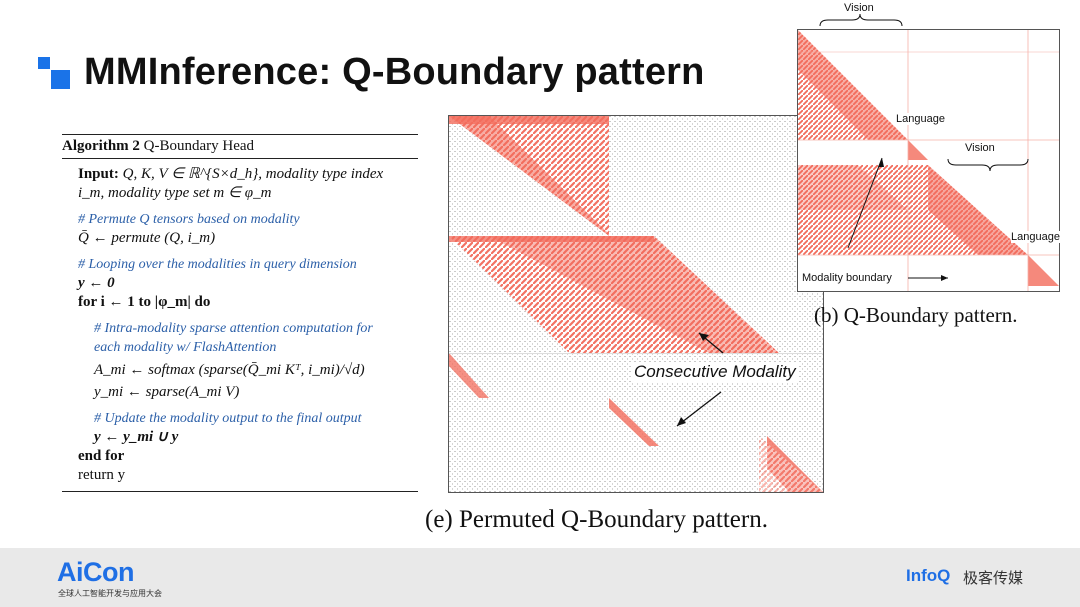 This screenshot has height=607, width=1080. I want to click on figure-b-brackets, so click(924, 93).